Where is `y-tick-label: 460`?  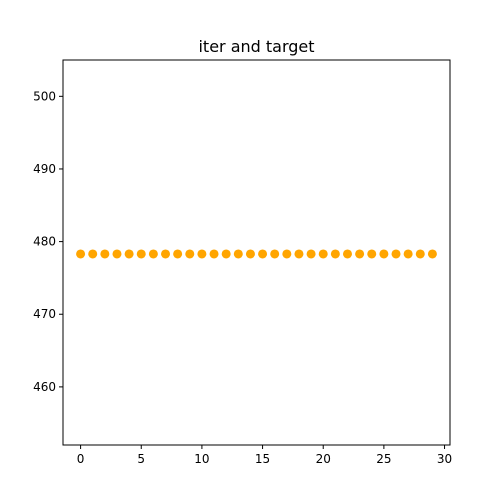
y-tick-label: 460 is located at coordinates (44, 387).